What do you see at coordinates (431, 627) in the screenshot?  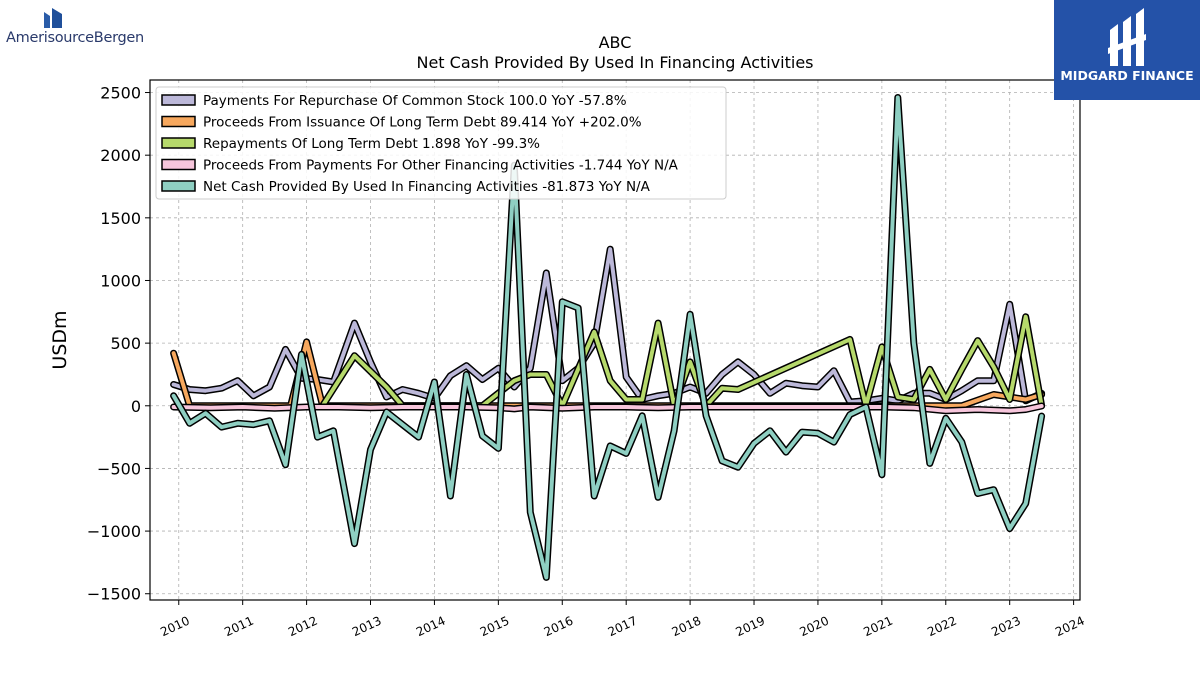 I see `x-tick-label: 2014` at bounding box center [431, 627].